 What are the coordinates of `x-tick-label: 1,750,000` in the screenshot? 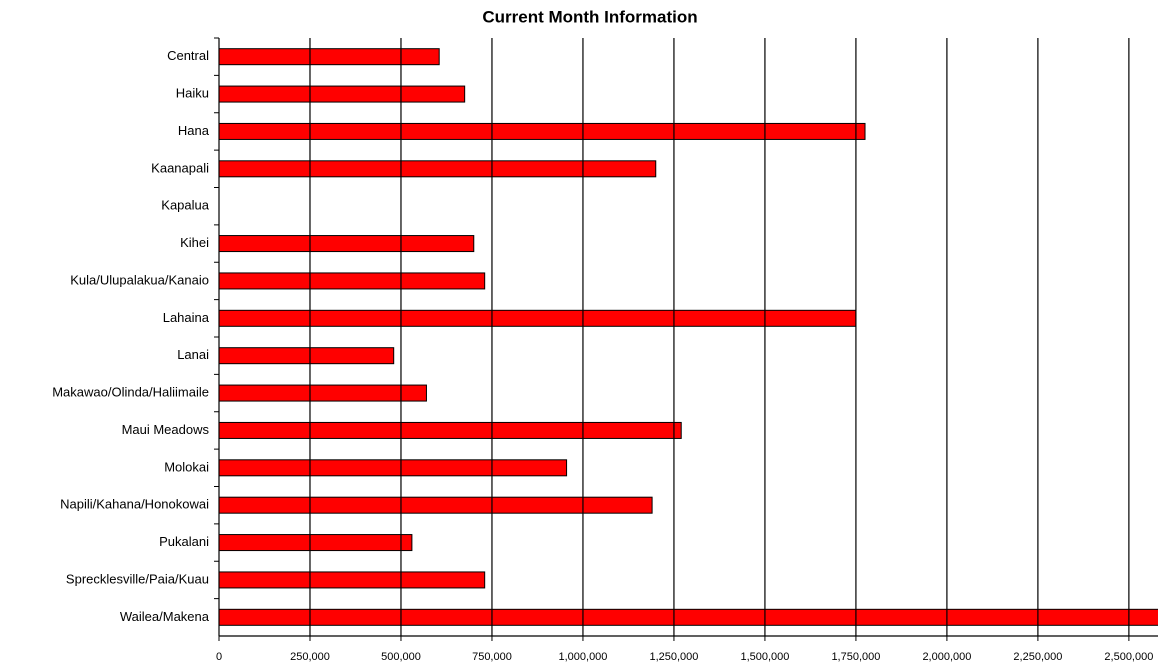 It's located at (855, 657).